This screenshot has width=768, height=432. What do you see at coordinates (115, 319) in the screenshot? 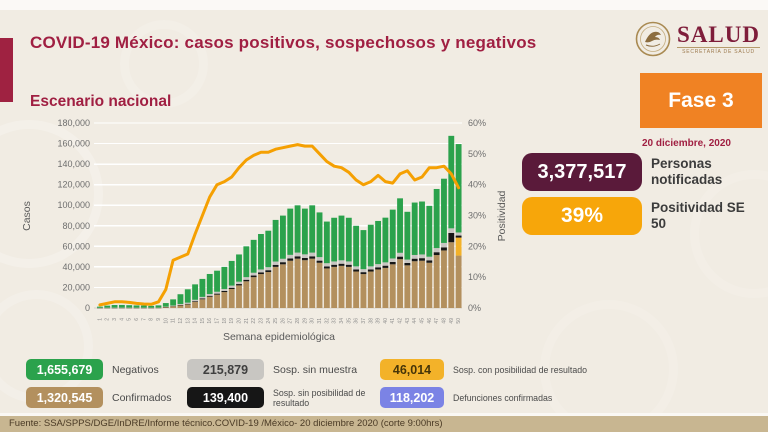
I see `svg-text: 3` at bounding box center [115, 319].